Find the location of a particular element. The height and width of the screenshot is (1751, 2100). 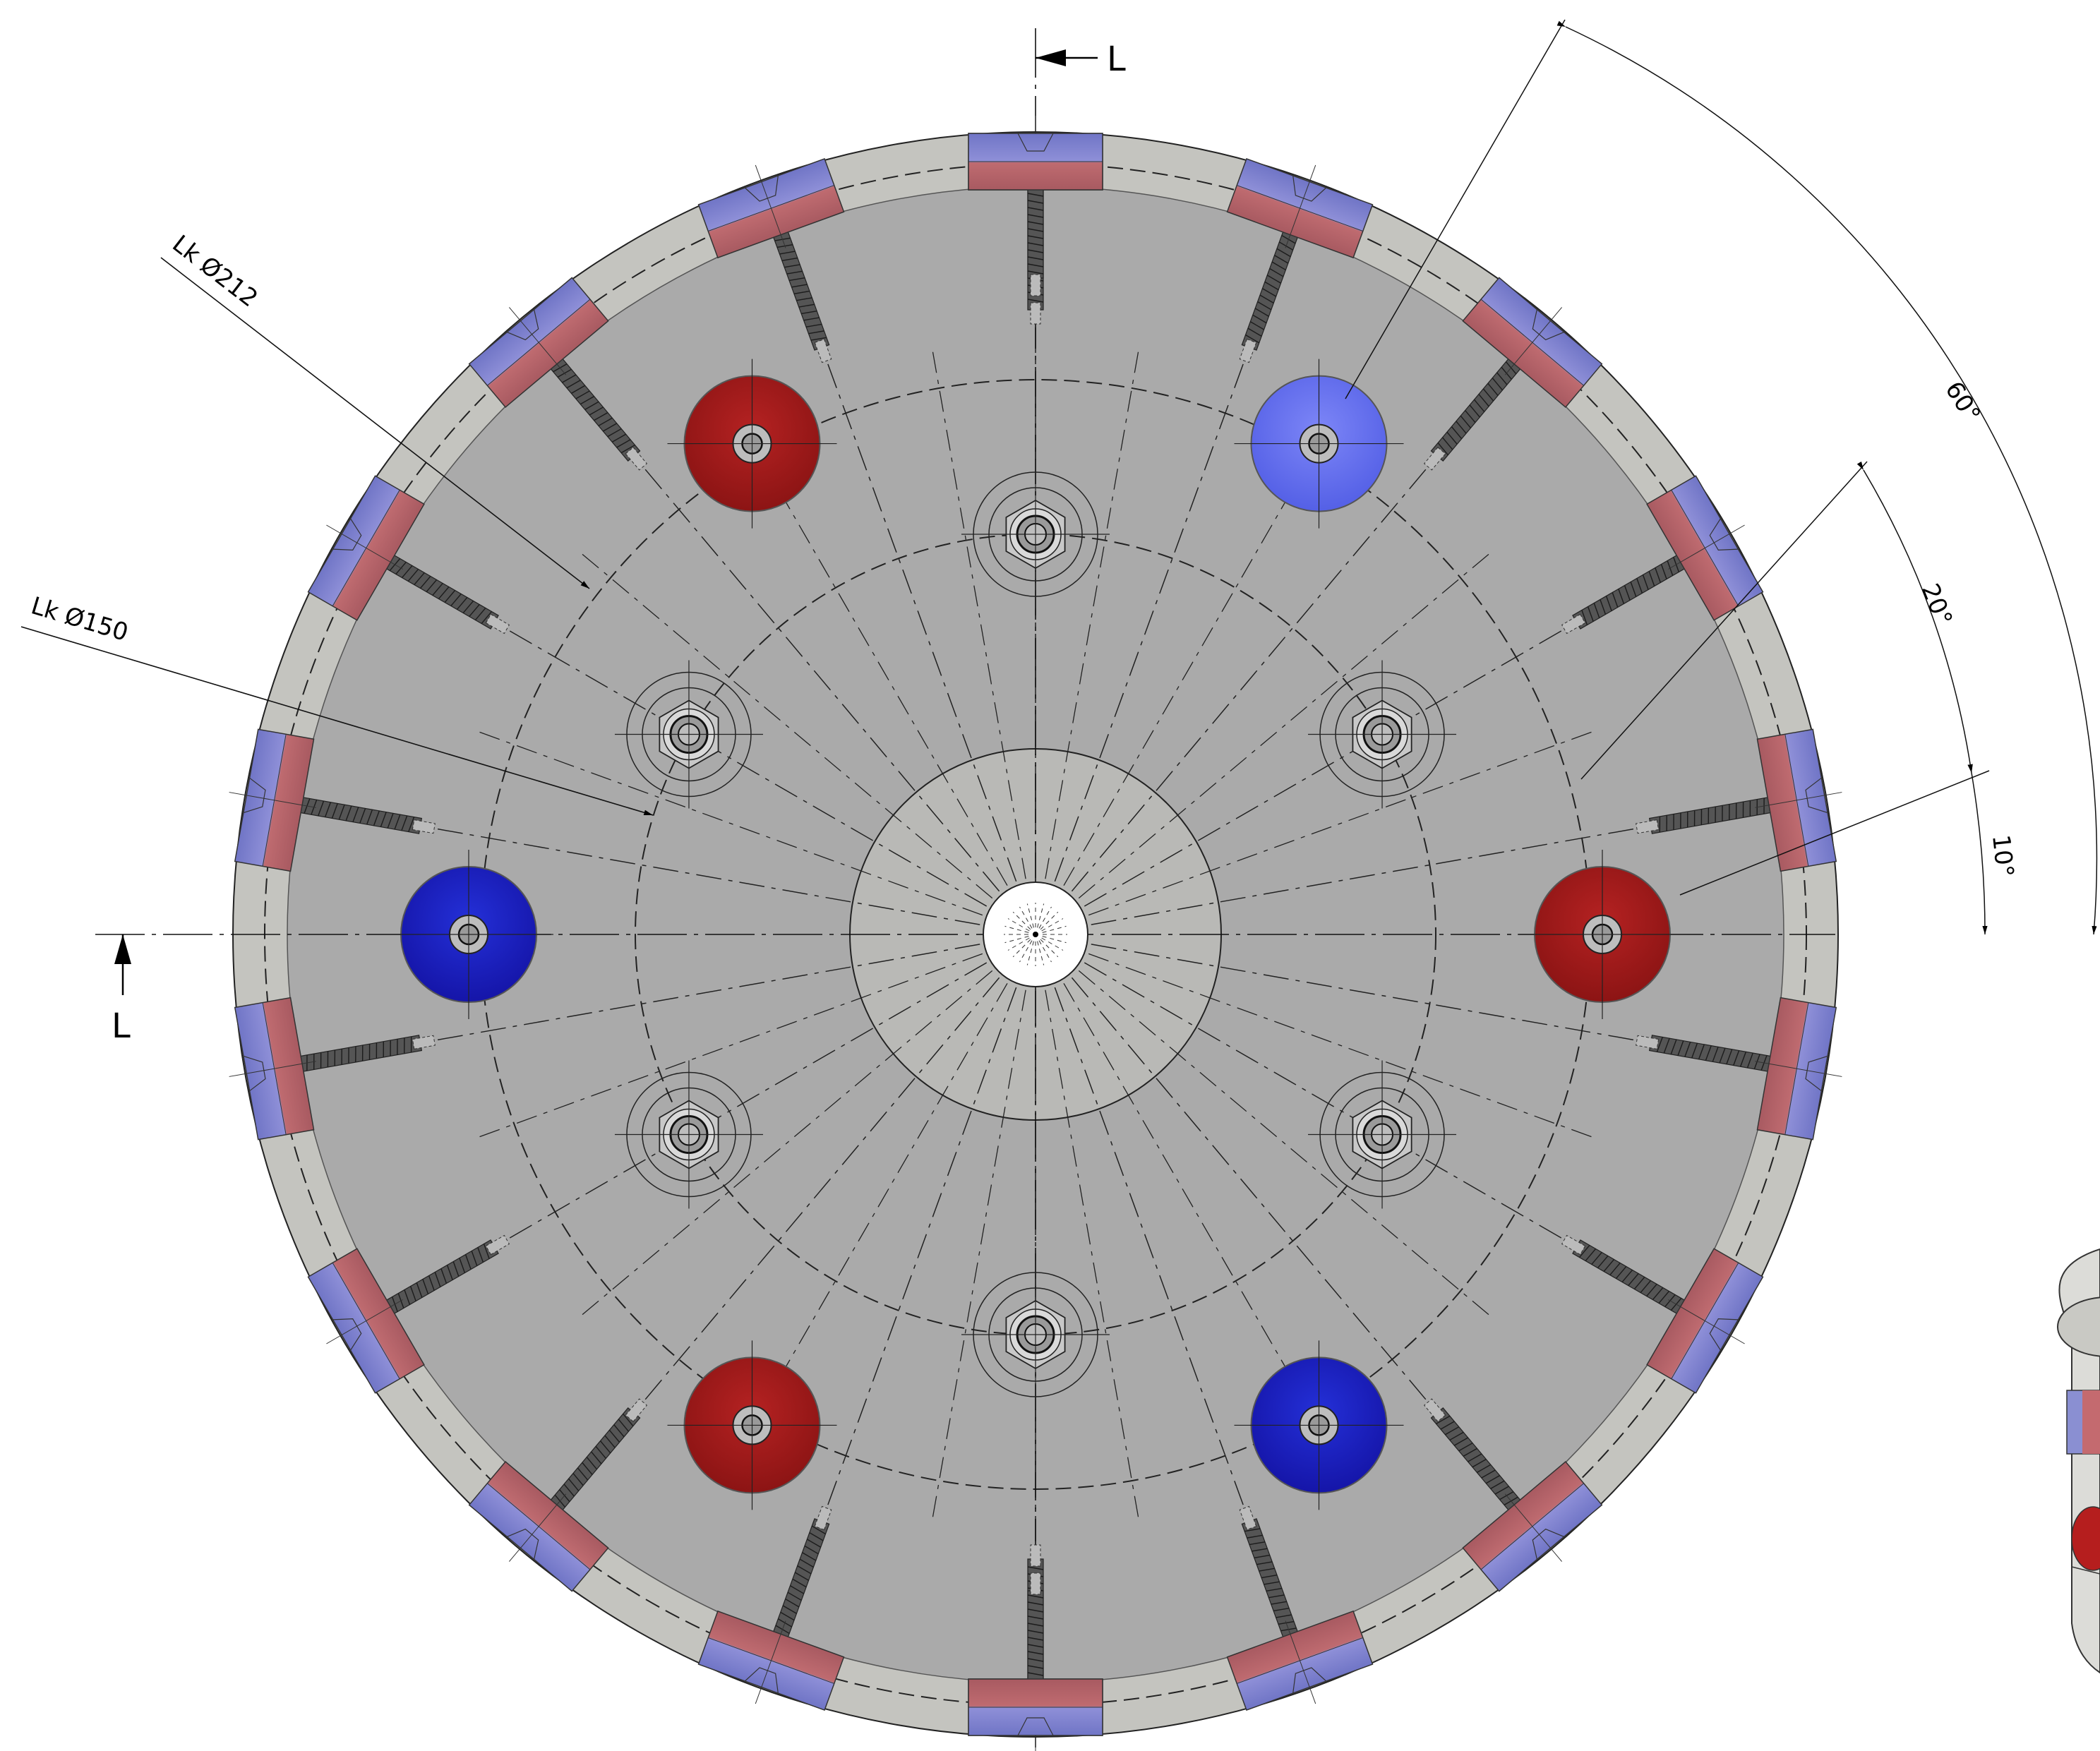

section-marker-top: L is located at coordinates (1081, 59).